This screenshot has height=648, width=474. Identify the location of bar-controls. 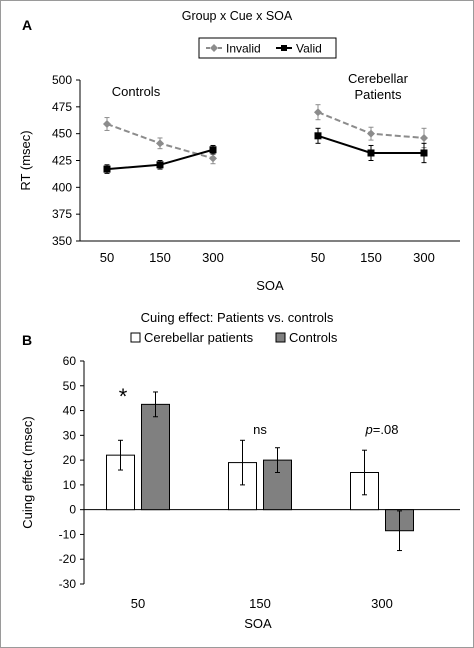
(155, 457).